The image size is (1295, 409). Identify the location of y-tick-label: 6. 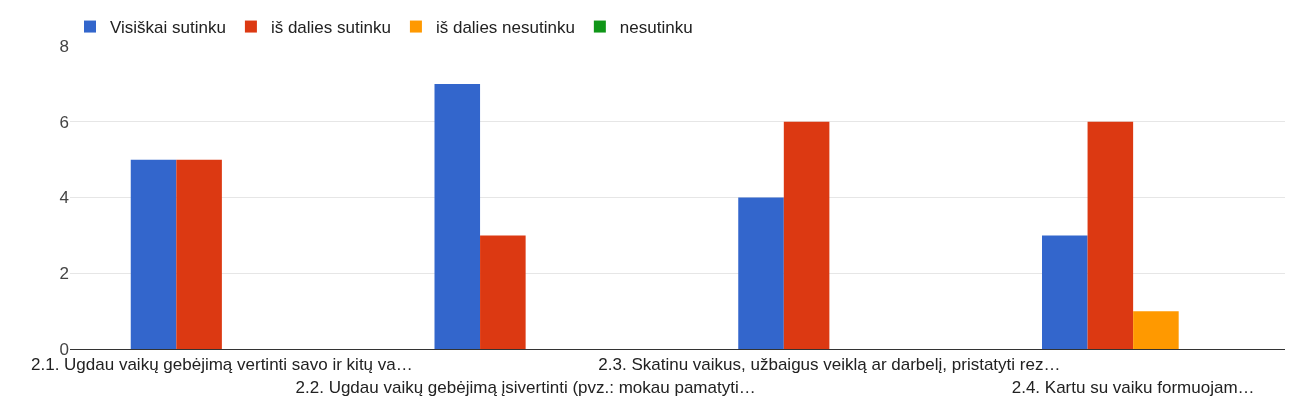
(64, 122).